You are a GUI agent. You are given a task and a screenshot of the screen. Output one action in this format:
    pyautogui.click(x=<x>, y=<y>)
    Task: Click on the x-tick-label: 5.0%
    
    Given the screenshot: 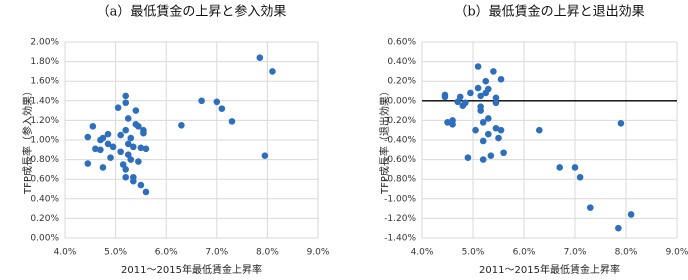 What is the action you would take?
    pyautogui.click(x=115, y=253)
    